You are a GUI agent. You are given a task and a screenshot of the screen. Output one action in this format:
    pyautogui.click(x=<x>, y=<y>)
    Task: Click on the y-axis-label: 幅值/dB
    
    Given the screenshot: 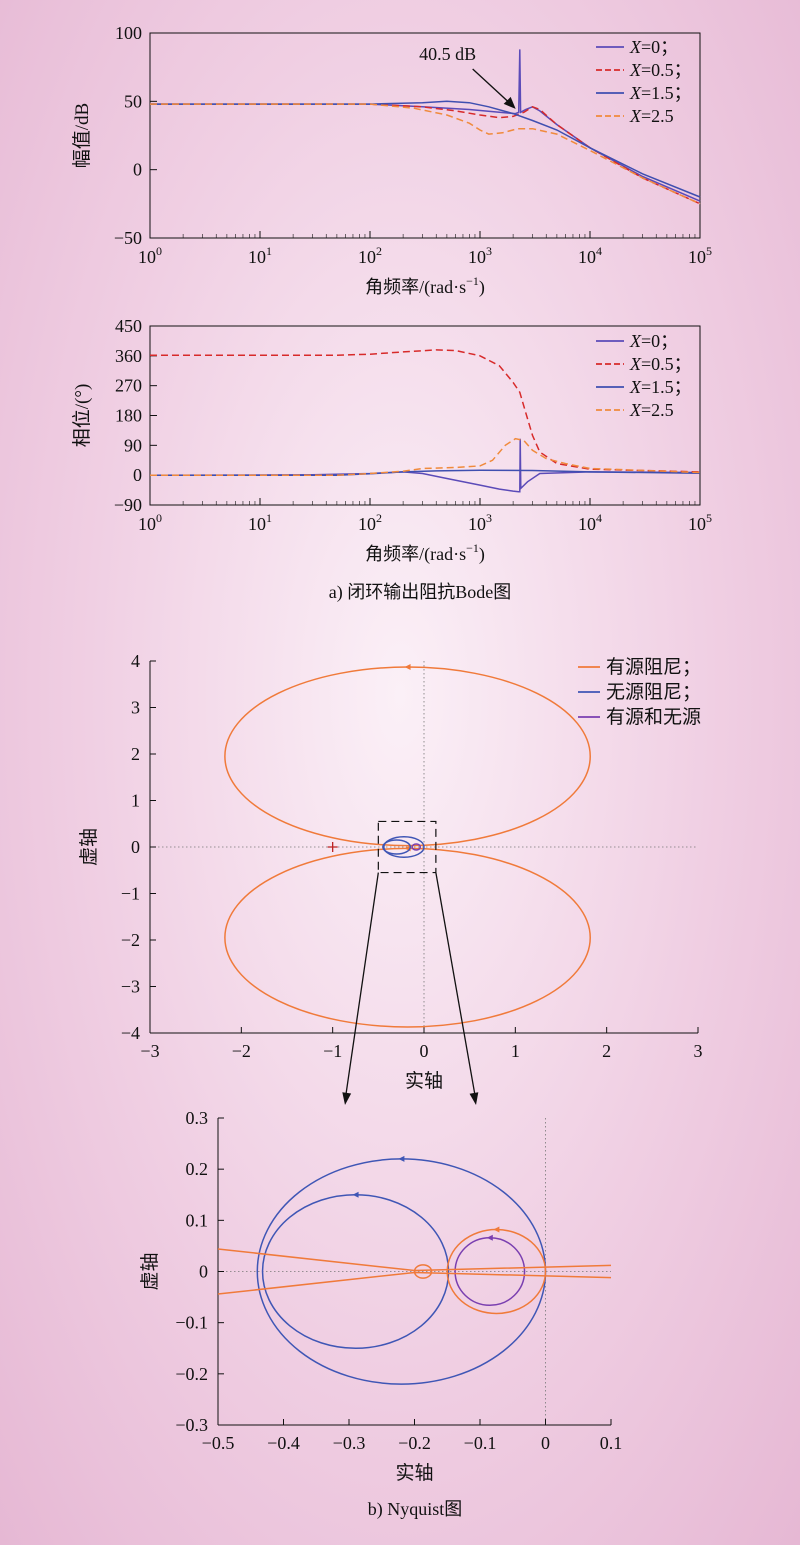 What is the action you would take?
    pyautogui.click(x=82, y=135)
    